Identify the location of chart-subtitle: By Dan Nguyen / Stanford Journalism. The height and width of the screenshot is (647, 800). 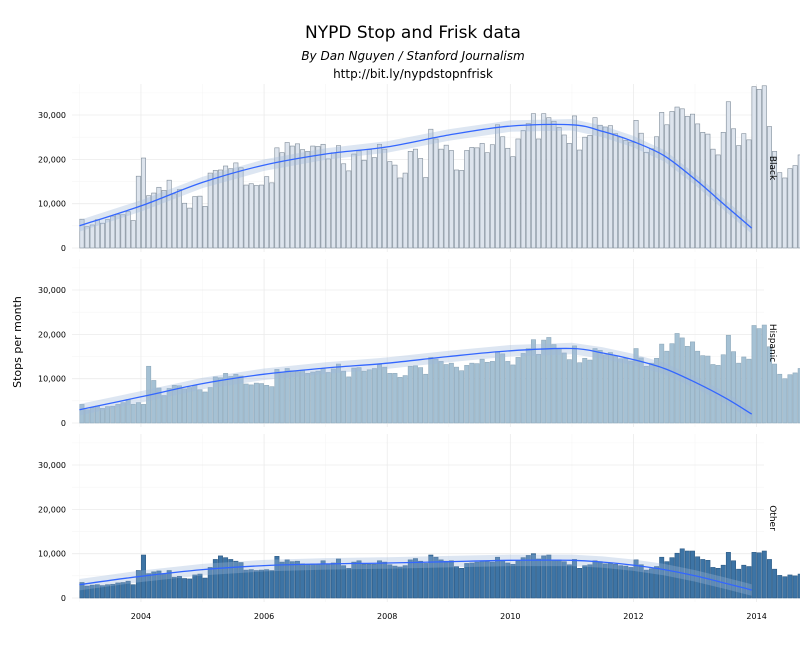
(412, 56).